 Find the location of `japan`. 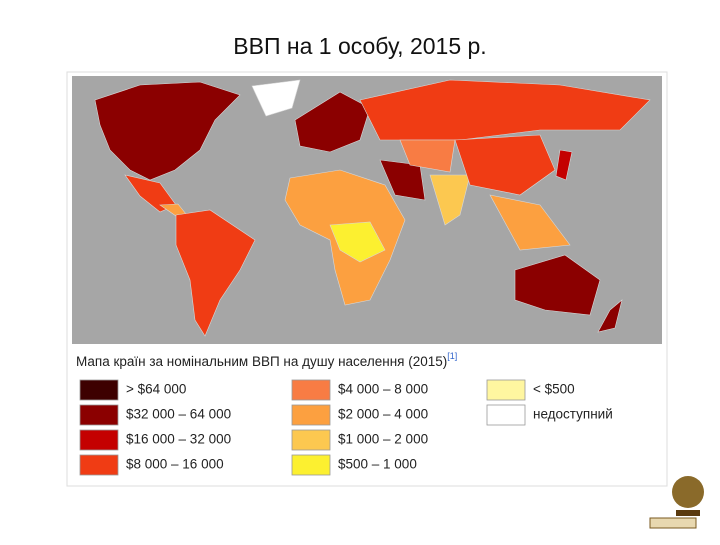

japan is located at coordinates (564, 165).